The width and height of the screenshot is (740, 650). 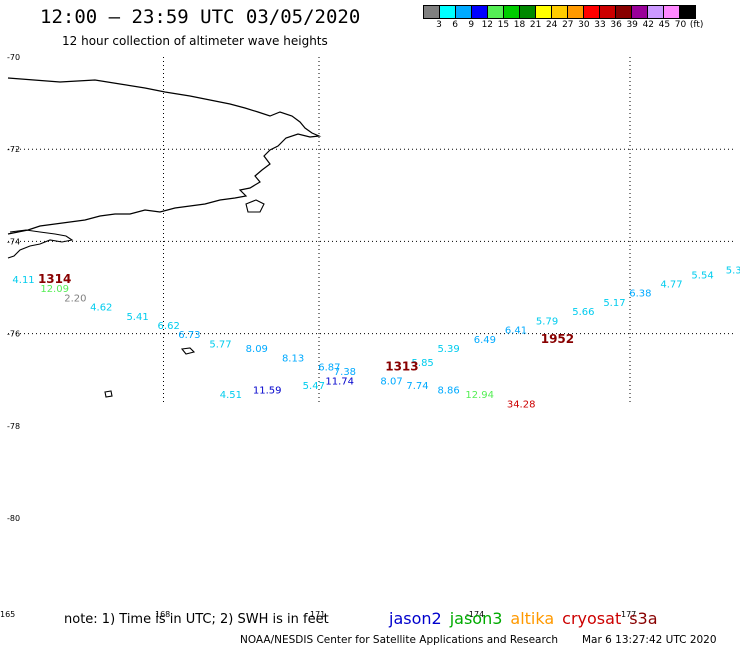 What do you see at coordinates (671, 285) in the screenshot?
I see `wave-height-label: 4.77` at bounding box center [671, 285].